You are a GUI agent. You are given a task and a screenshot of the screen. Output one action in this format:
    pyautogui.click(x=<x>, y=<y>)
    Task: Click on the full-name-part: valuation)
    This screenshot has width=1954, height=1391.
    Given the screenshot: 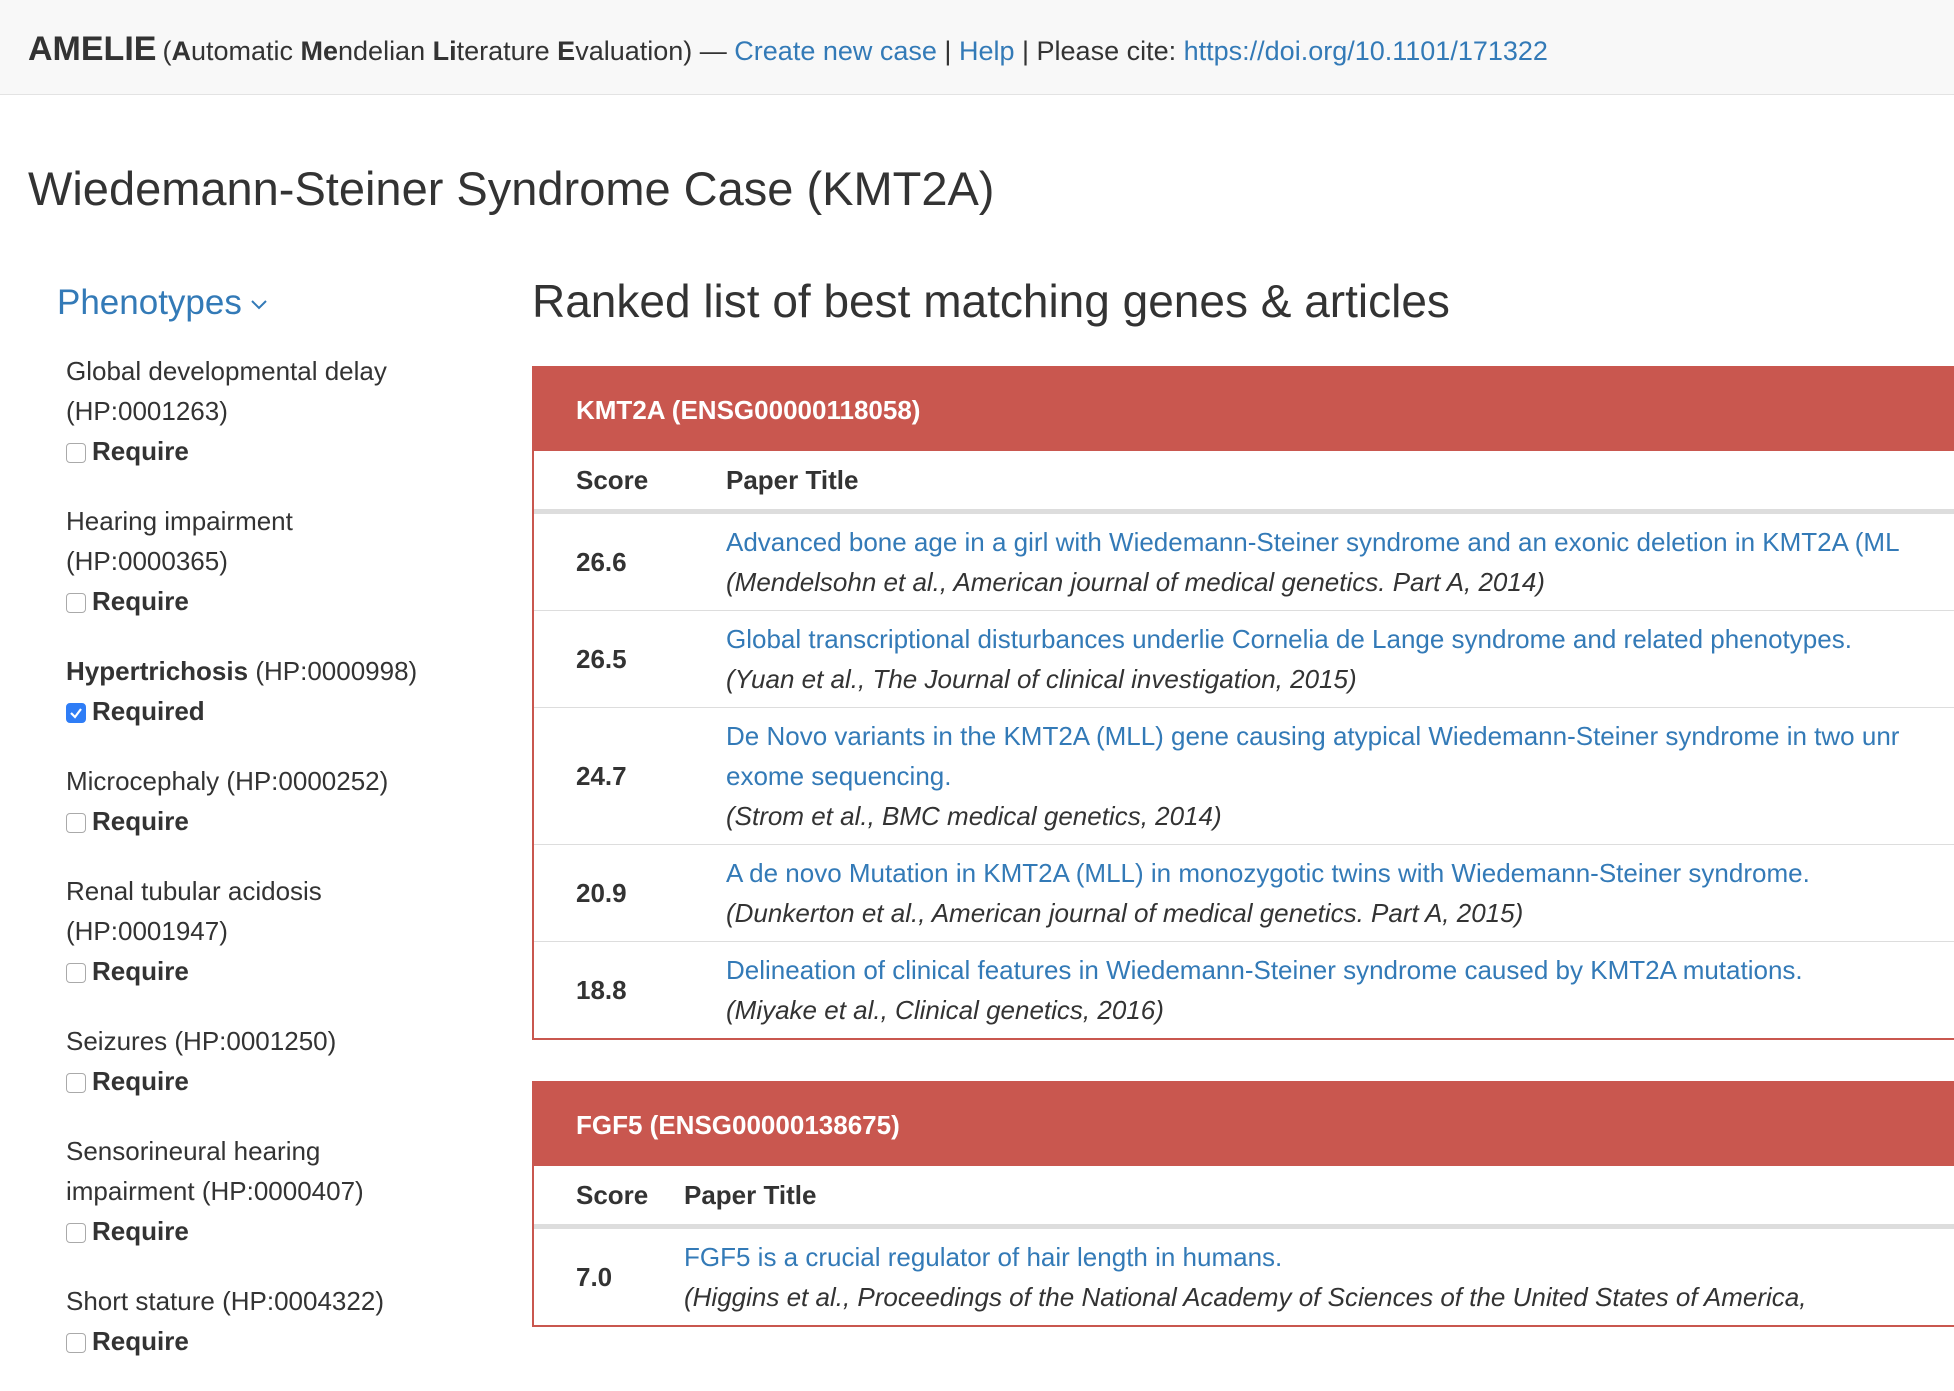 What is the action you would take?
    pyautogui.click(x=634, y=51)
    